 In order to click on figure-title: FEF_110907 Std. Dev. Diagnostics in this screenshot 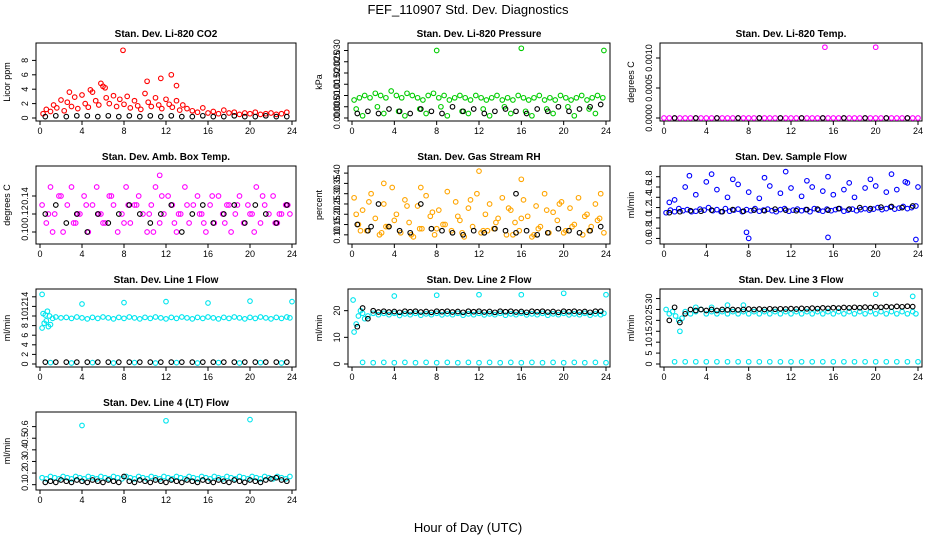, I will do `click(468, 9)`.